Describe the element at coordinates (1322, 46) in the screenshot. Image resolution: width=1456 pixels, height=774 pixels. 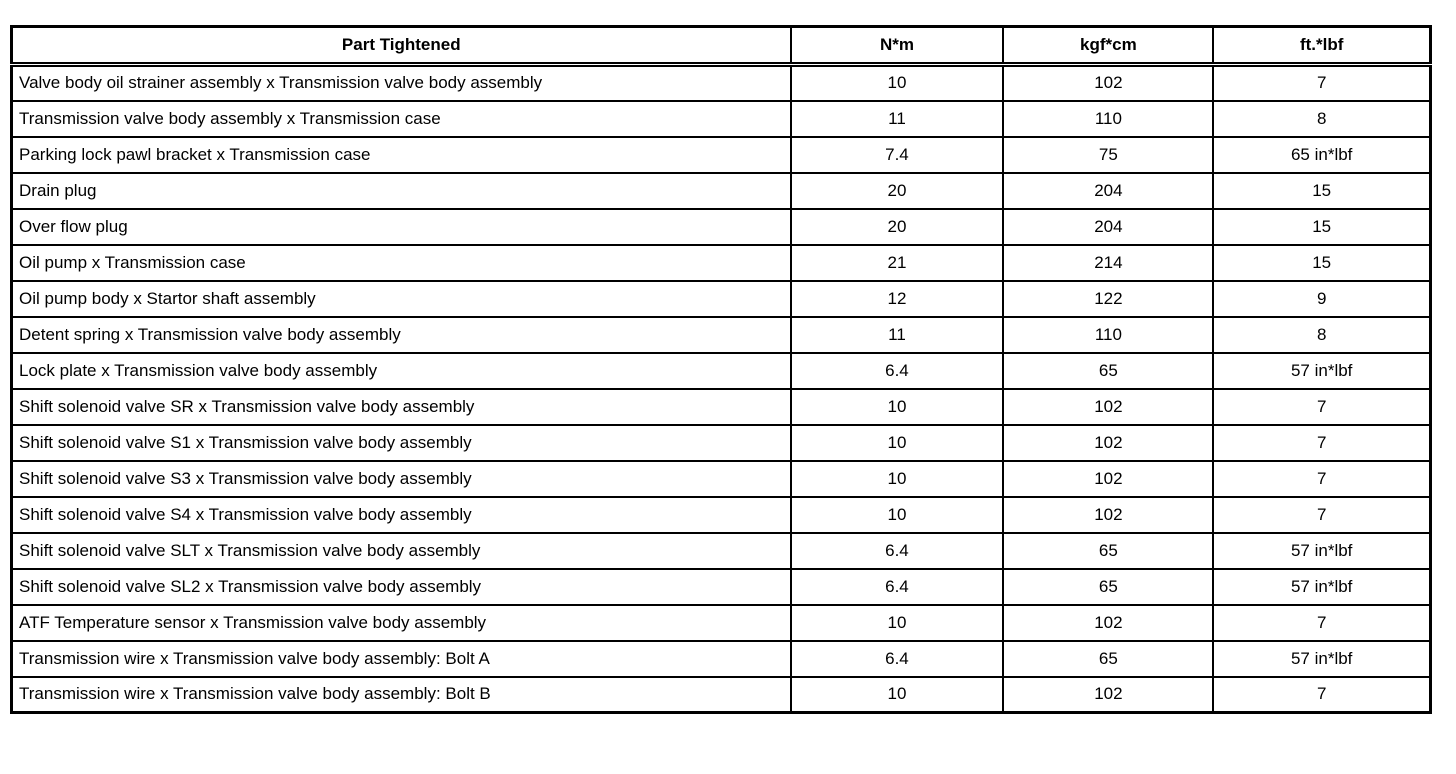
I see `column-header-ftlbf: ft.*lbf` at that location.